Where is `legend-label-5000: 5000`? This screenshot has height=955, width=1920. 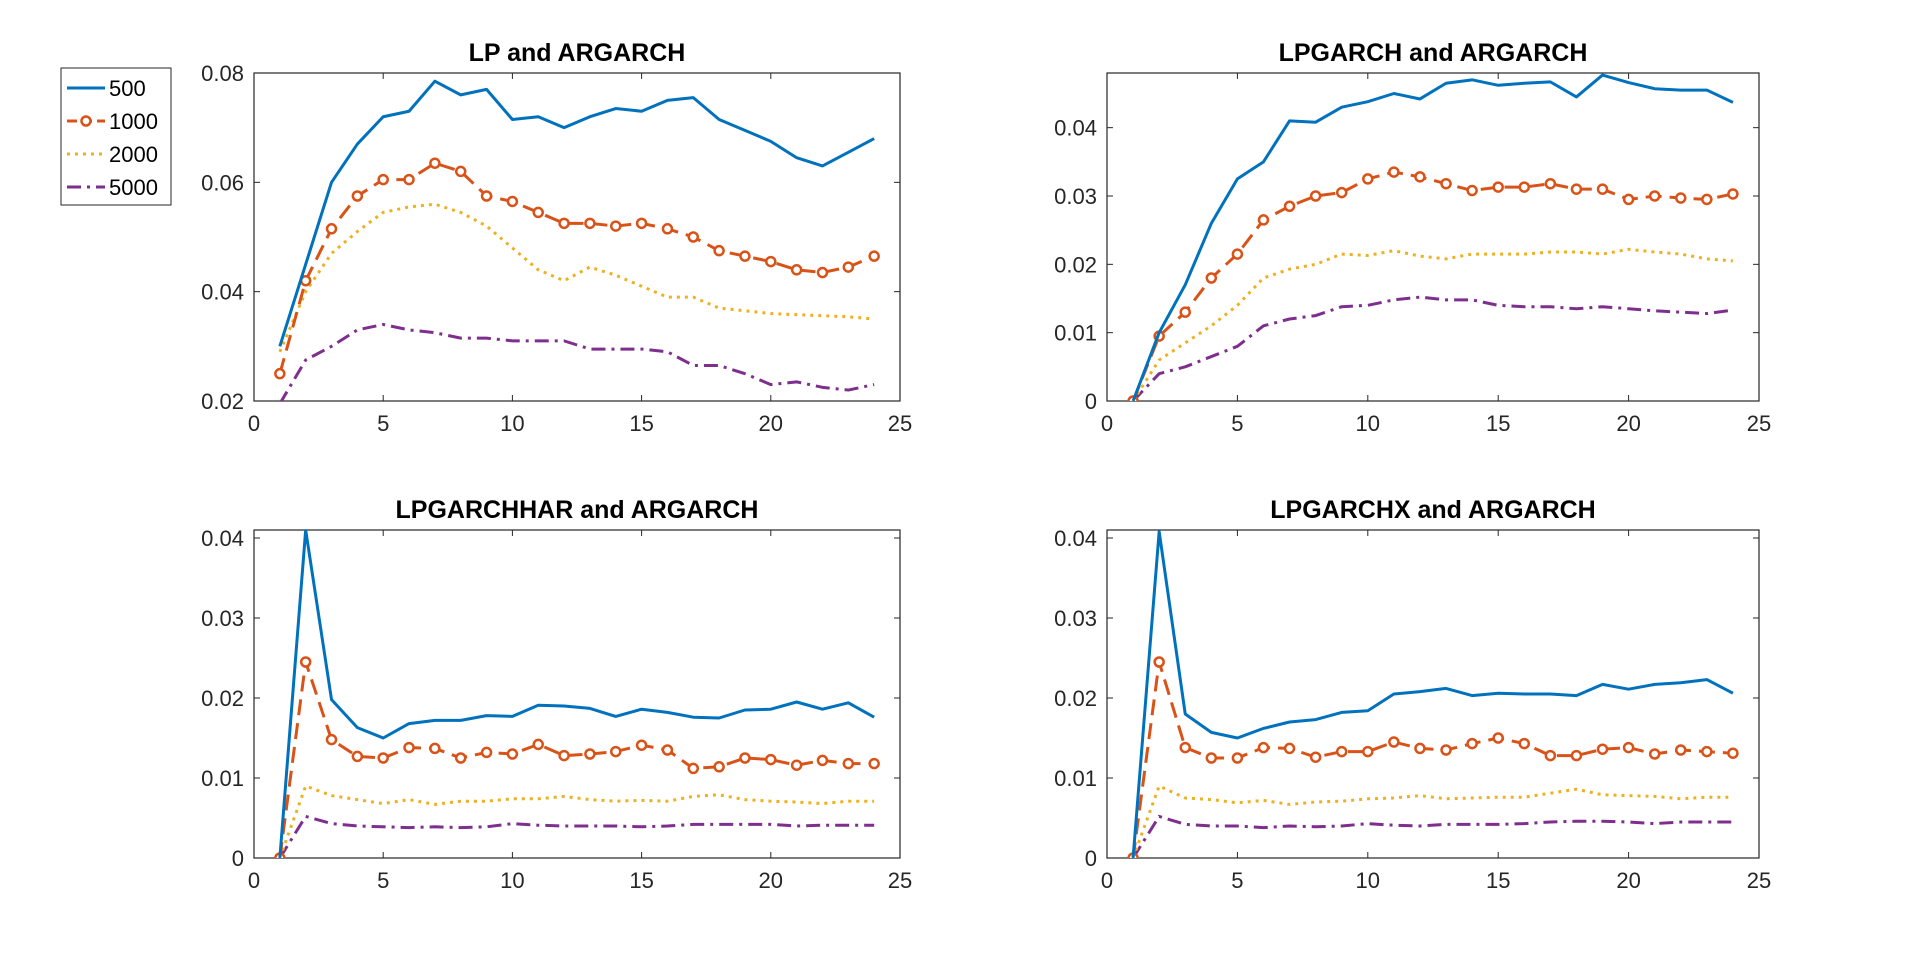 legend-label-5000: 5000 is located at coordinates (133, 187).